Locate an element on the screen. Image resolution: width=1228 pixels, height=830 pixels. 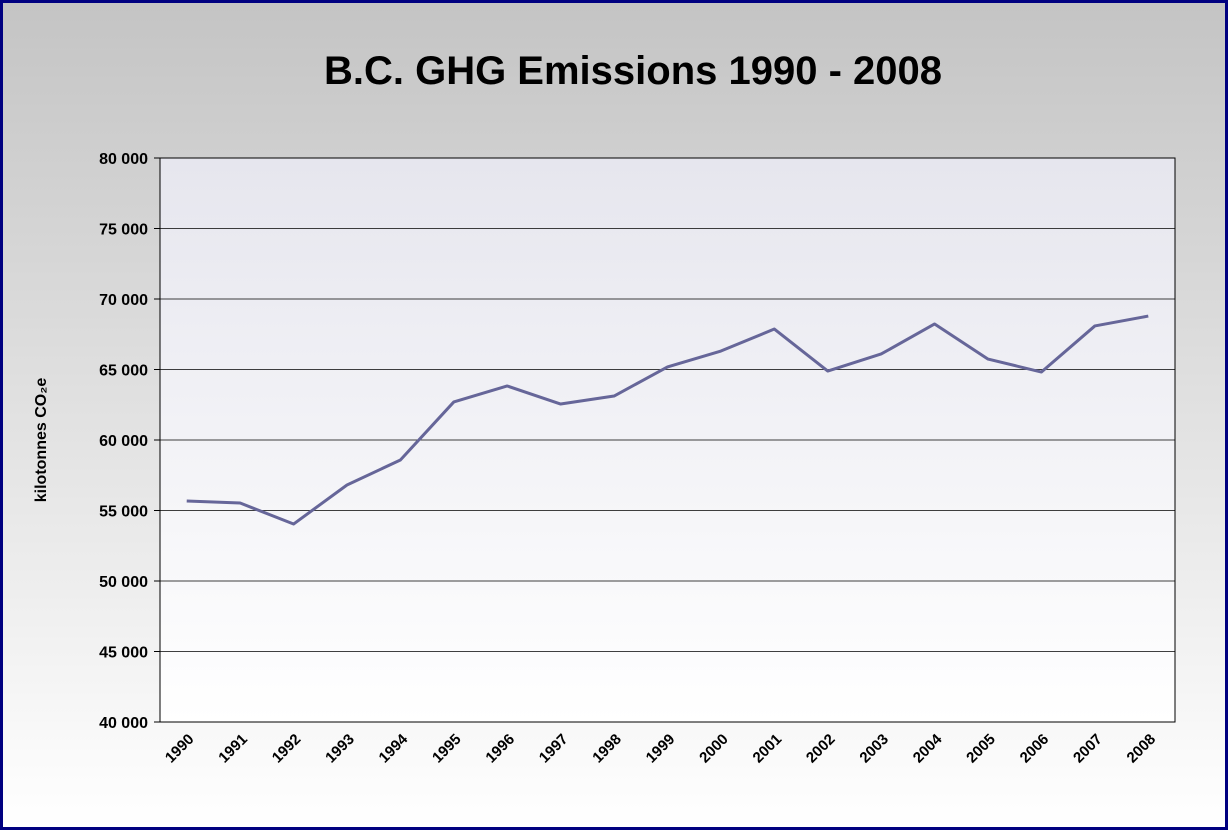
y-tick-label: 75 000 is located at coordinates (123, 230).